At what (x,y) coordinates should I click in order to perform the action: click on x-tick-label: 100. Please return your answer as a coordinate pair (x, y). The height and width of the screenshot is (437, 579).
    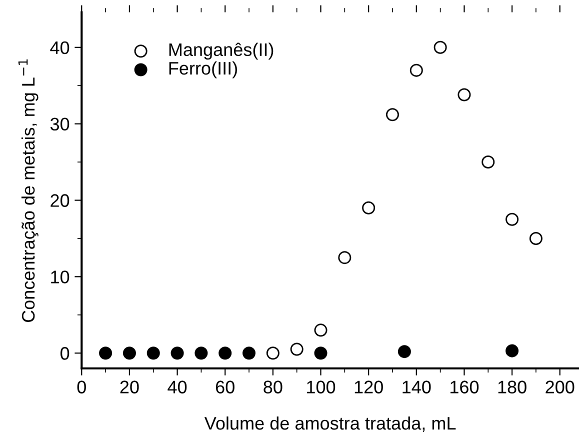
    Looking at the image, I should click on (321, 387).